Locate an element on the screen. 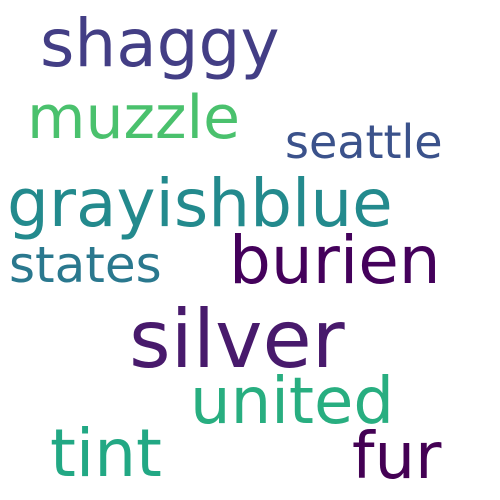  word-muzzle: muzzle is located at coordinates (134, 118).